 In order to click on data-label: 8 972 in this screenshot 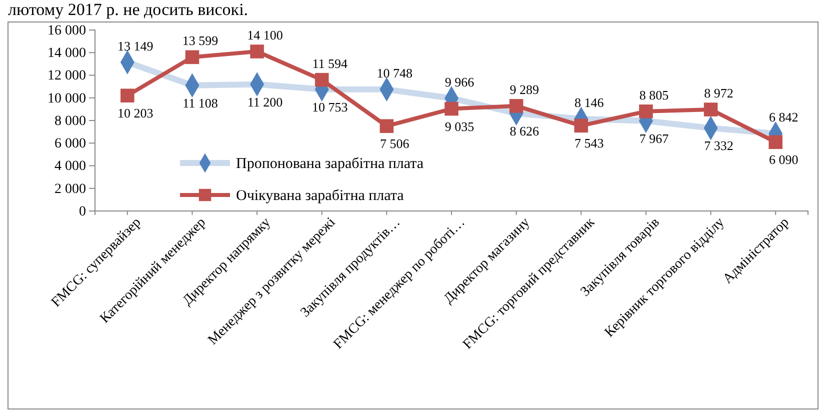, I will do `click(719, 93)`.